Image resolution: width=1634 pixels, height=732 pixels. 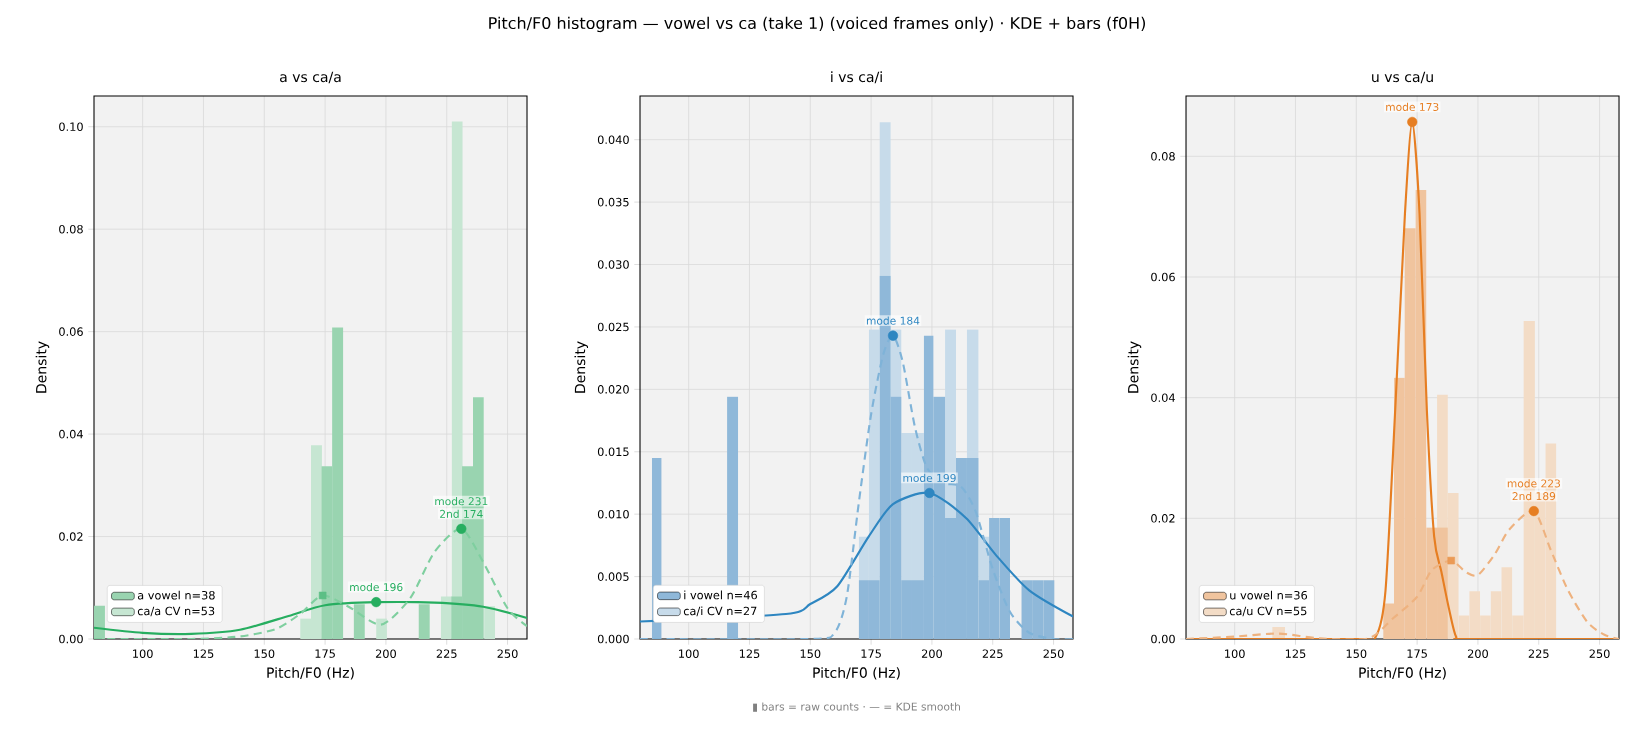 What do you see at coordinates (856, 77) in the screenshot?
I see `chart-subtitle: i vs ca/i` at bounding box center [856, 77].